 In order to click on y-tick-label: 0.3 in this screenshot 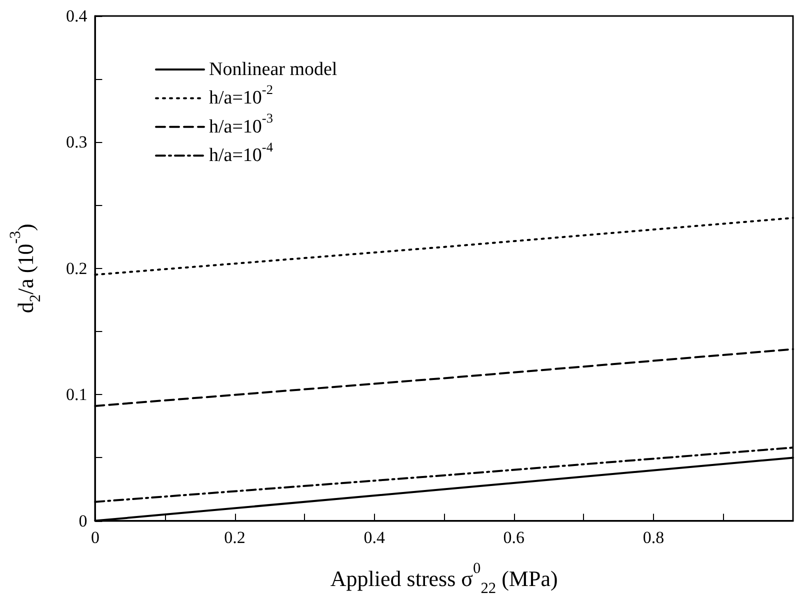, I will do `click(77, 142)`.